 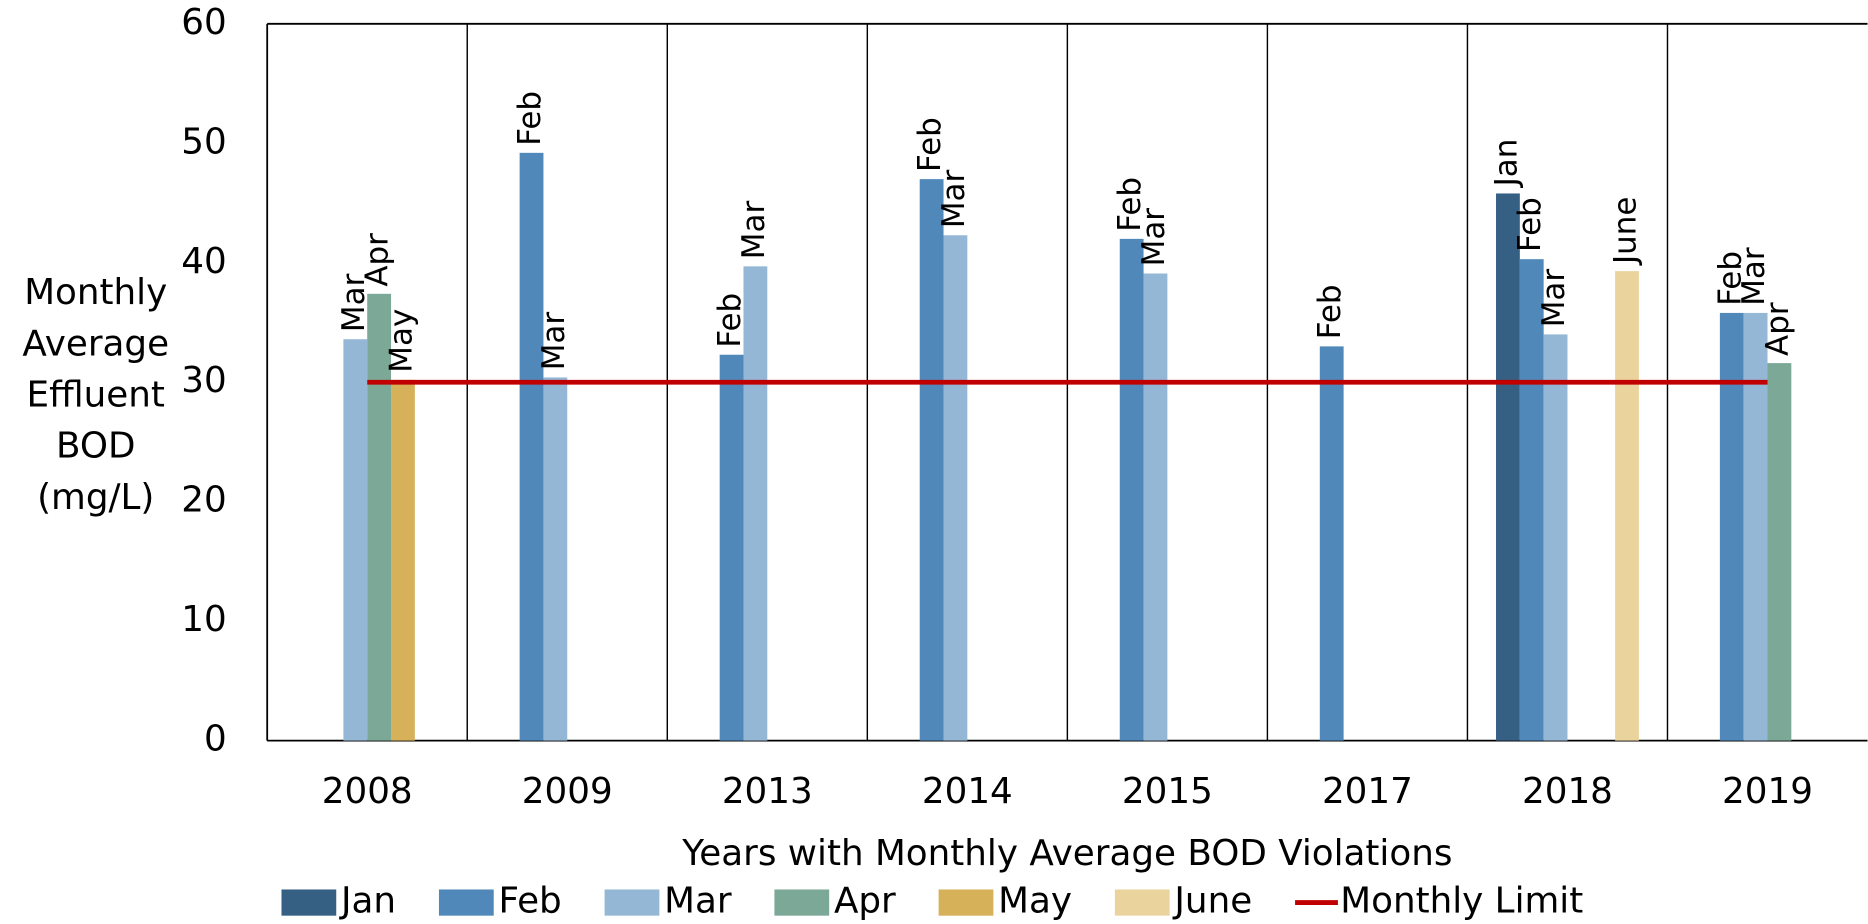 I want to click on x-tick-label: 2019, so click(x=1767, y=791).